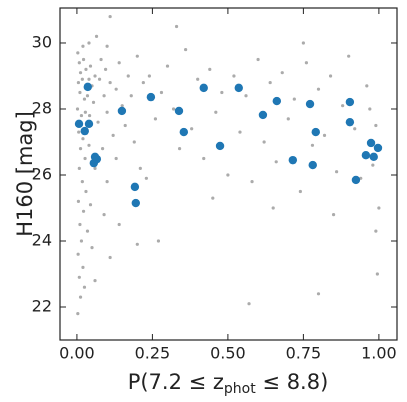  What do you see at coordinates (153, 353) in the screenshot?
I see `x-tick-label: 0.25` at bounding box center [153, 353].